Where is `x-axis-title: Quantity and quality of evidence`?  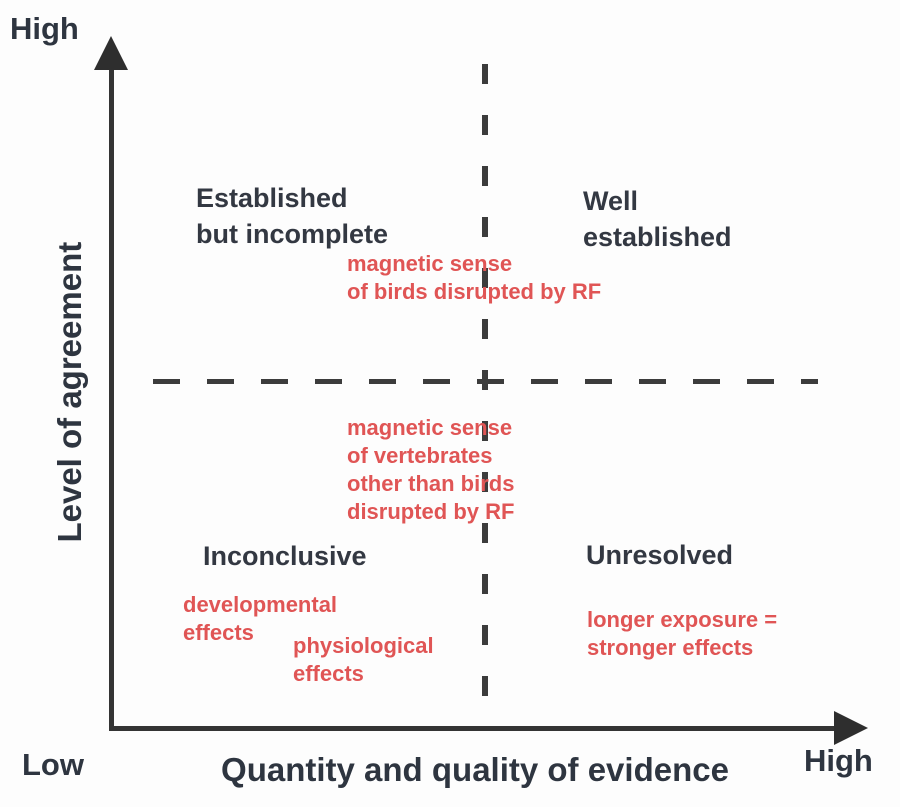 x-axis-title: Quantity and quality of evidence is located at coordinates (475, 769).